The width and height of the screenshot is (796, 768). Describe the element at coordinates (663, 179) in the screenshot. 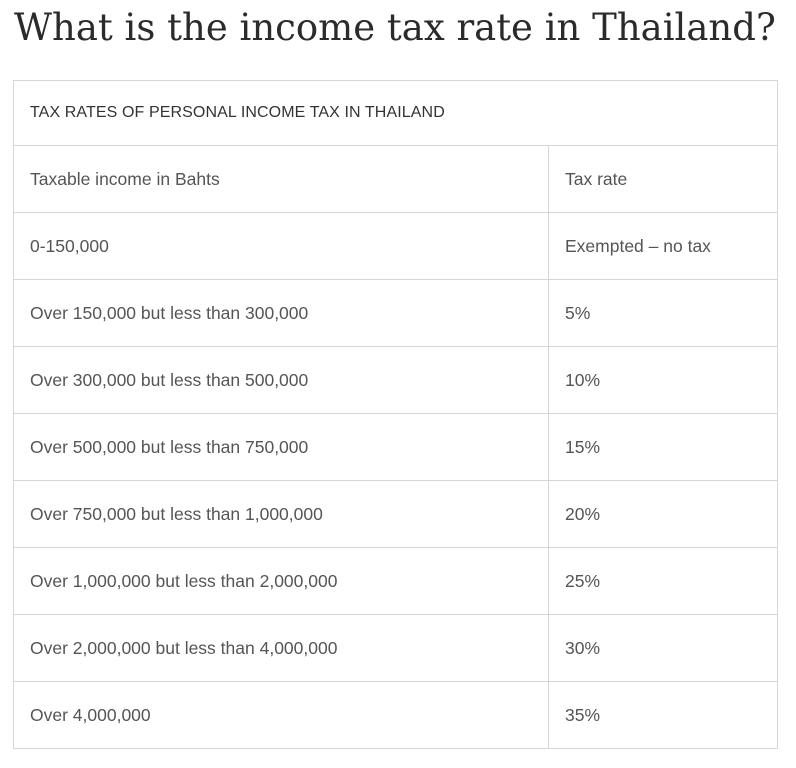

I see `column-header-rate: Tax rate` at that location.